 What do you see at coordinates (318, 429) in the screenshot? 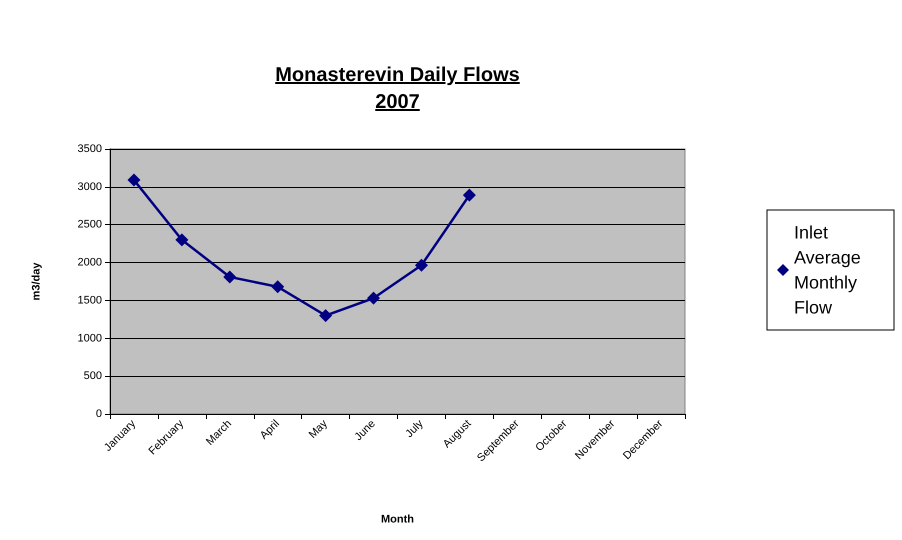
I see `x-tick-label: May` at bounding box center [318, 429].